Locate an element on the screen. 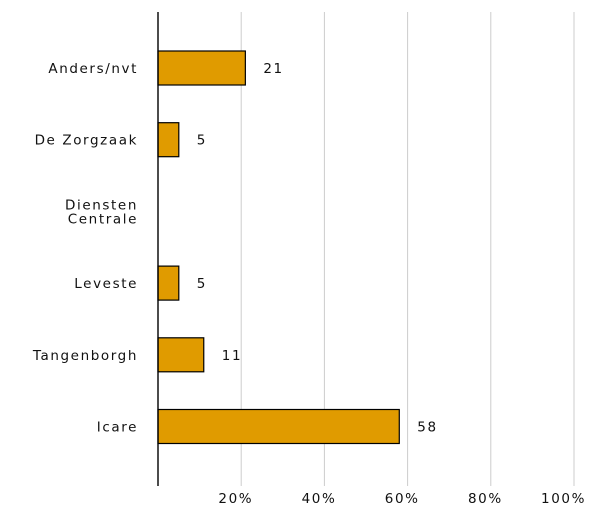 The image size is (604, 507). x-tick-label-40: 40% is located at coordinates (319, 499).